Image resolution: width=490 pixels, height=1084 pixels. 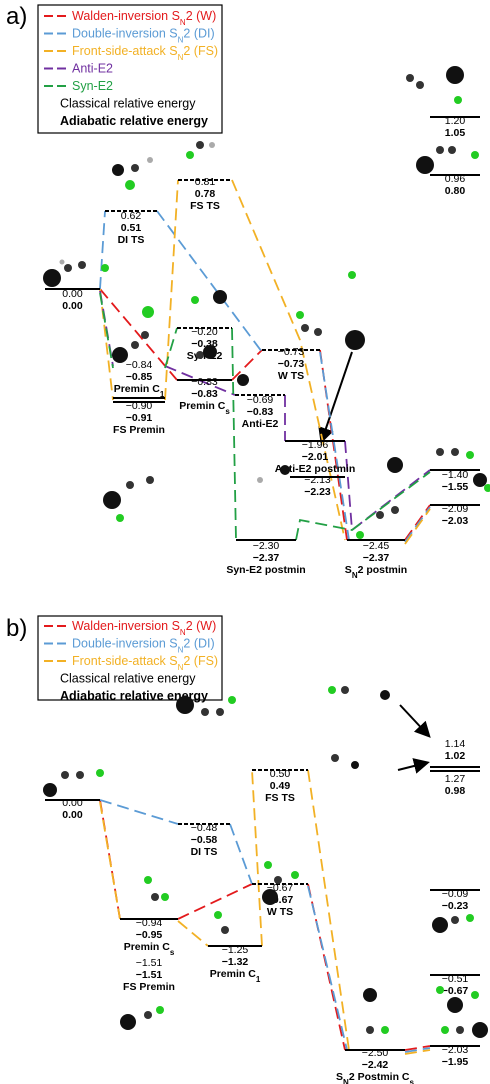 What do you see at coordinates (128, 679) in the screenshot?
I see `label-text: Classical relative energy` at bounding box center [128, 679].